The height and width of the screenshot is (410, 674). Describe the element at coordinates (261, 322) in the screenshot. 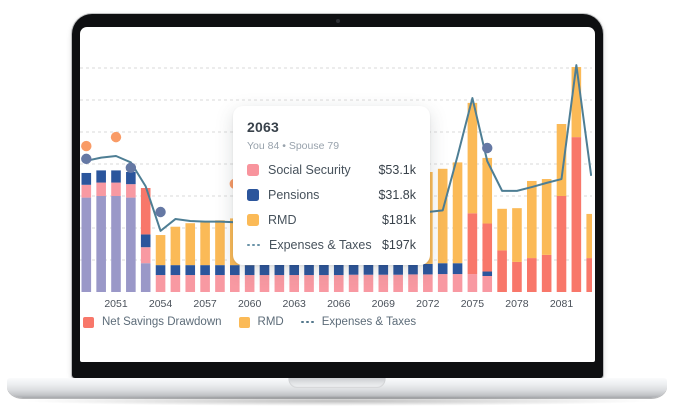

I see `legend-item-rmd: RMD` at that location.